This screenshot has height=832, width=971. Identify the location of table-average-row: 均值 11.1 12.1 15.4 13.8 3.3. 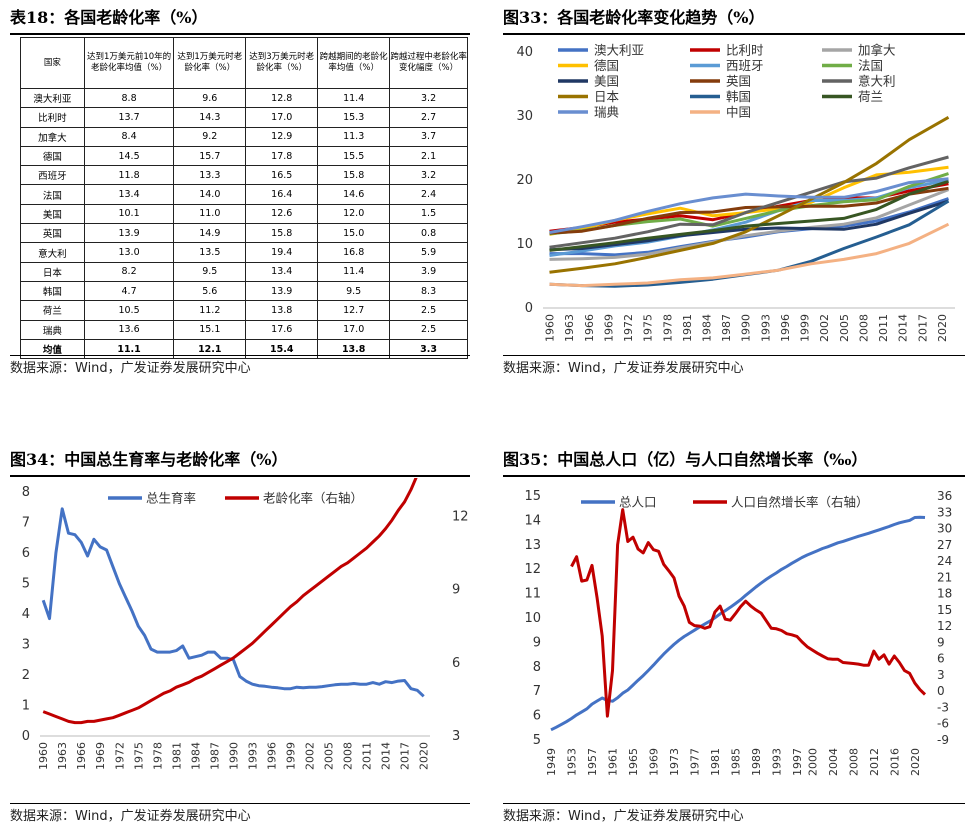
(244, 349).